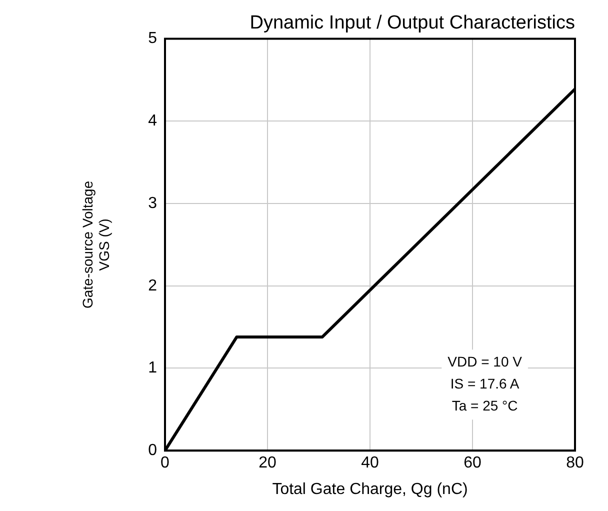 This screenshot has height=511, width=608. What do you see at coordinates (485, 383) in the screenshot?
I see `annotation: IS = 17.6 A` at bounding box center [485, 383].